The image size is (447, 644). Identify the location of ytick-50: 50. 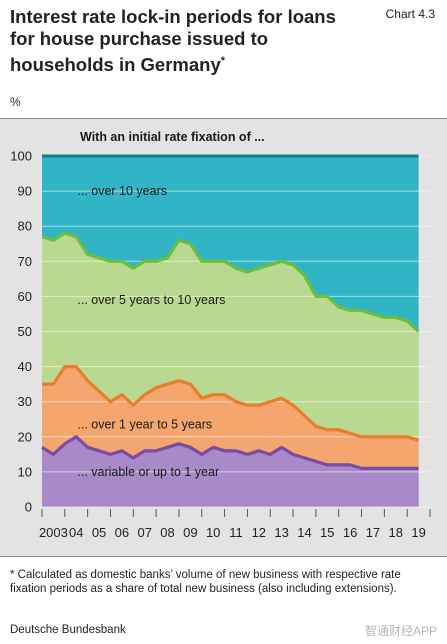
(25, 331).